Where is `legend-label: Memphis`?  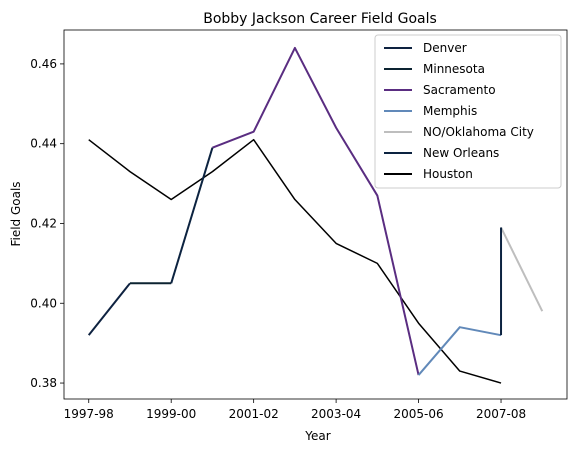 legend-label: Memphis is located at coordinates (450, 111).